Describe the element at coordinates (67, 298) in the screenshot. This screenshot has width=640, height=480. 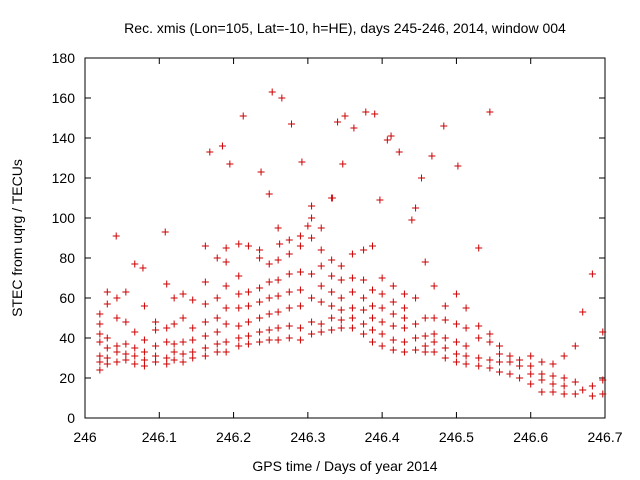
I see `y-tick-label: 60` at that location.